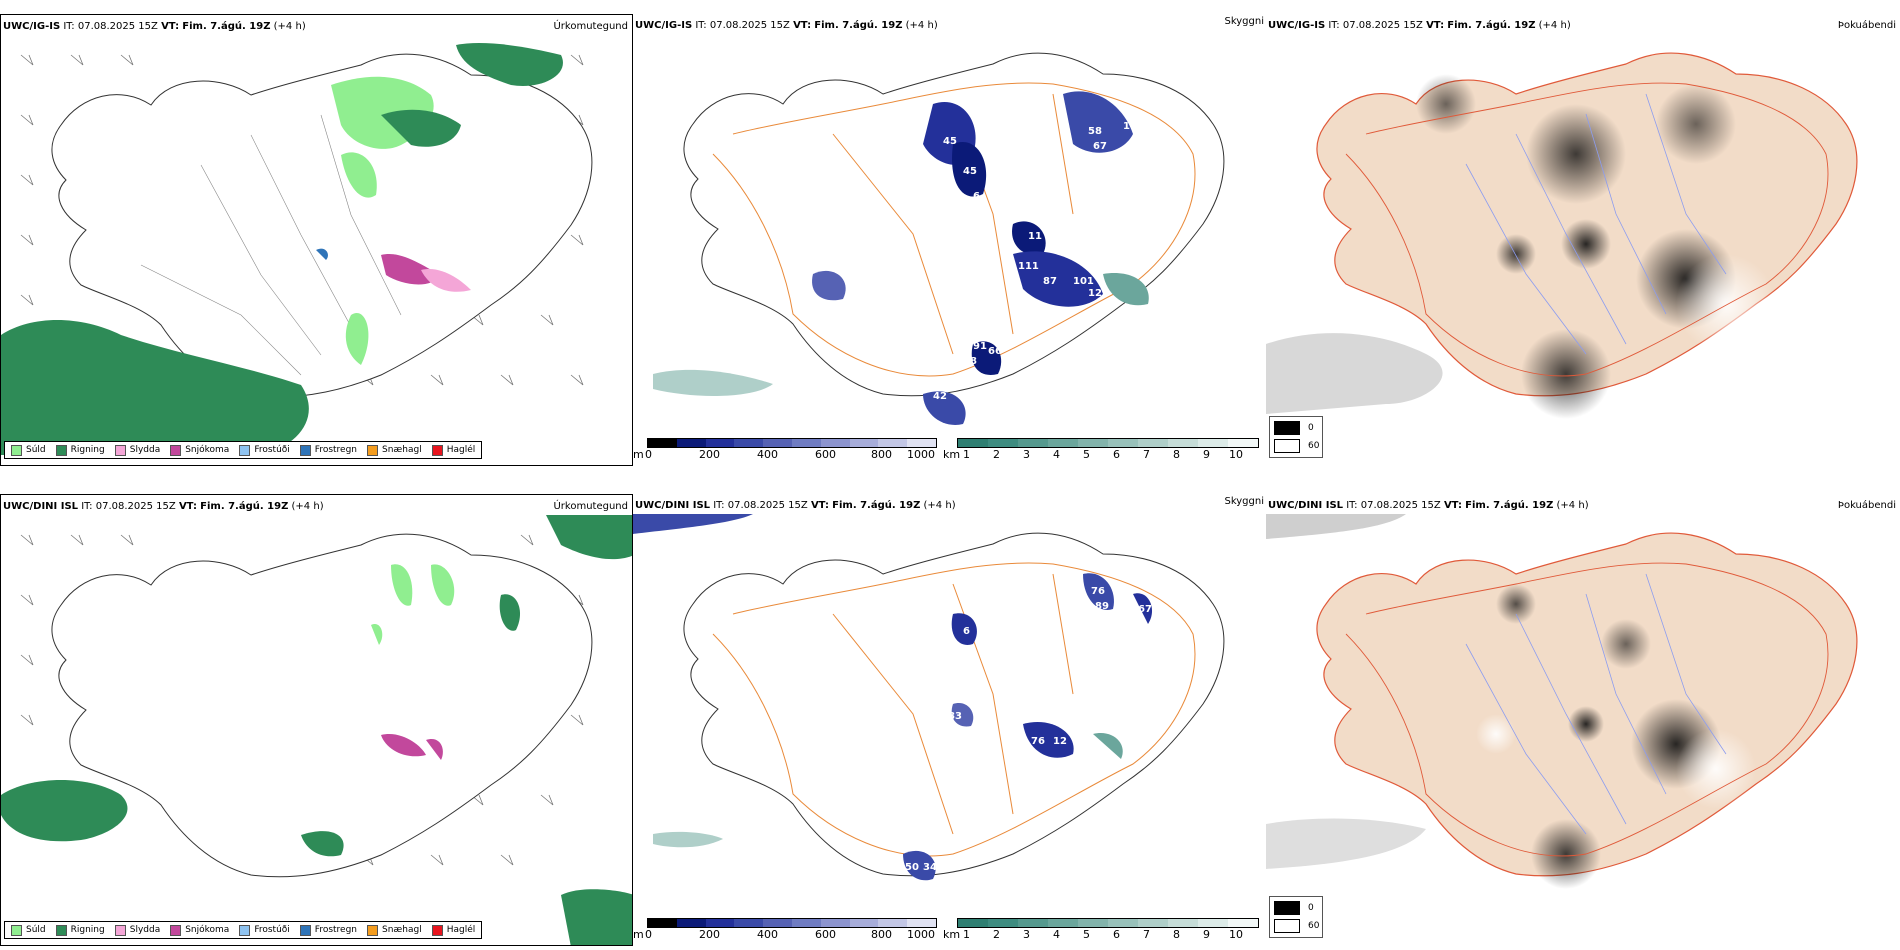 The image size is (1900, 950). What do you see at coordinates (767, 454) in the screenshot?
I see `colorbar-tick: 400` at bounding box center [767, 454].